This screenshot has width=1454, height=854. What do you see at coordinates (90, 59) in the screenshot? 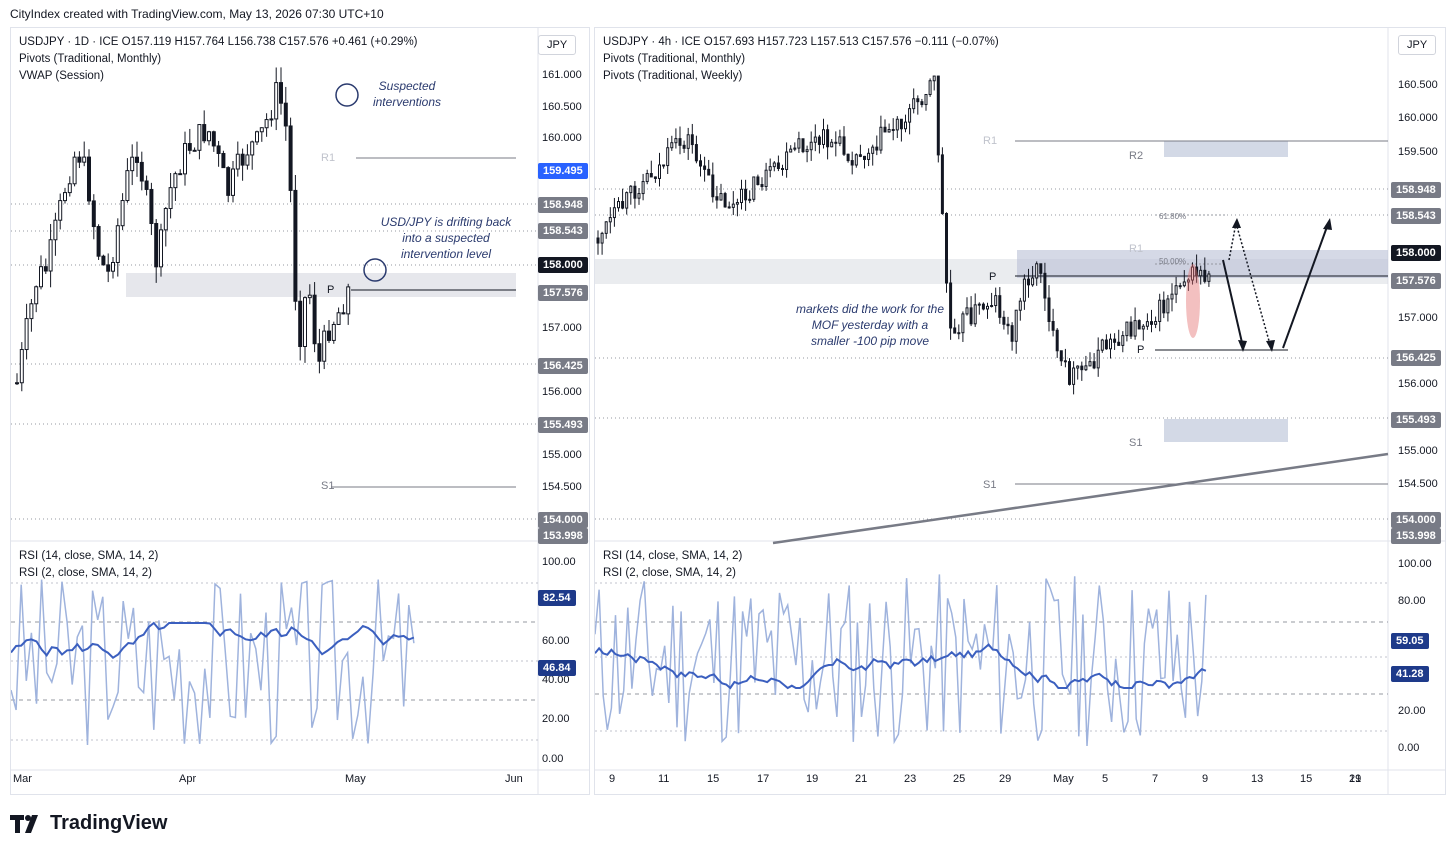
I see `left-indicator-pivots: Pivots (Traditional, Monthly)` at bounding box center [90, 59].